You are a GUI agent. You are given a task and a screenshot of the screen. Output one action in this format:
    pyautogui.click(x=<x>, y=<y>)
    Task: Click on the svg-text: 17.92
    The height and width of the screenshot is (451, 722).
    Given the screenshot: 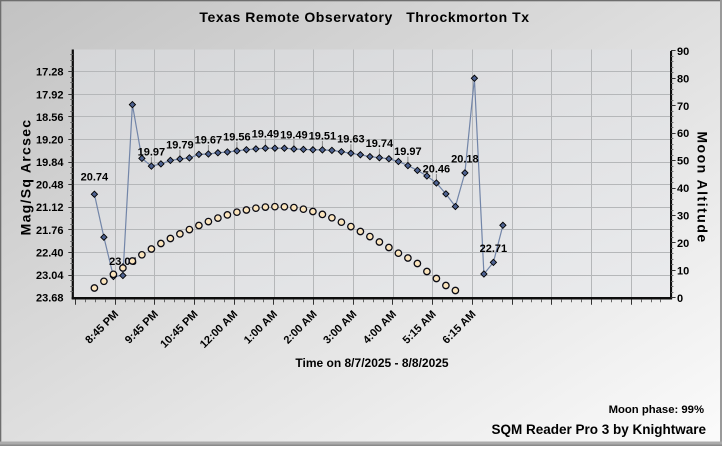 What is the action you would take?
    pyautogui.click(x=50, y=95)
    